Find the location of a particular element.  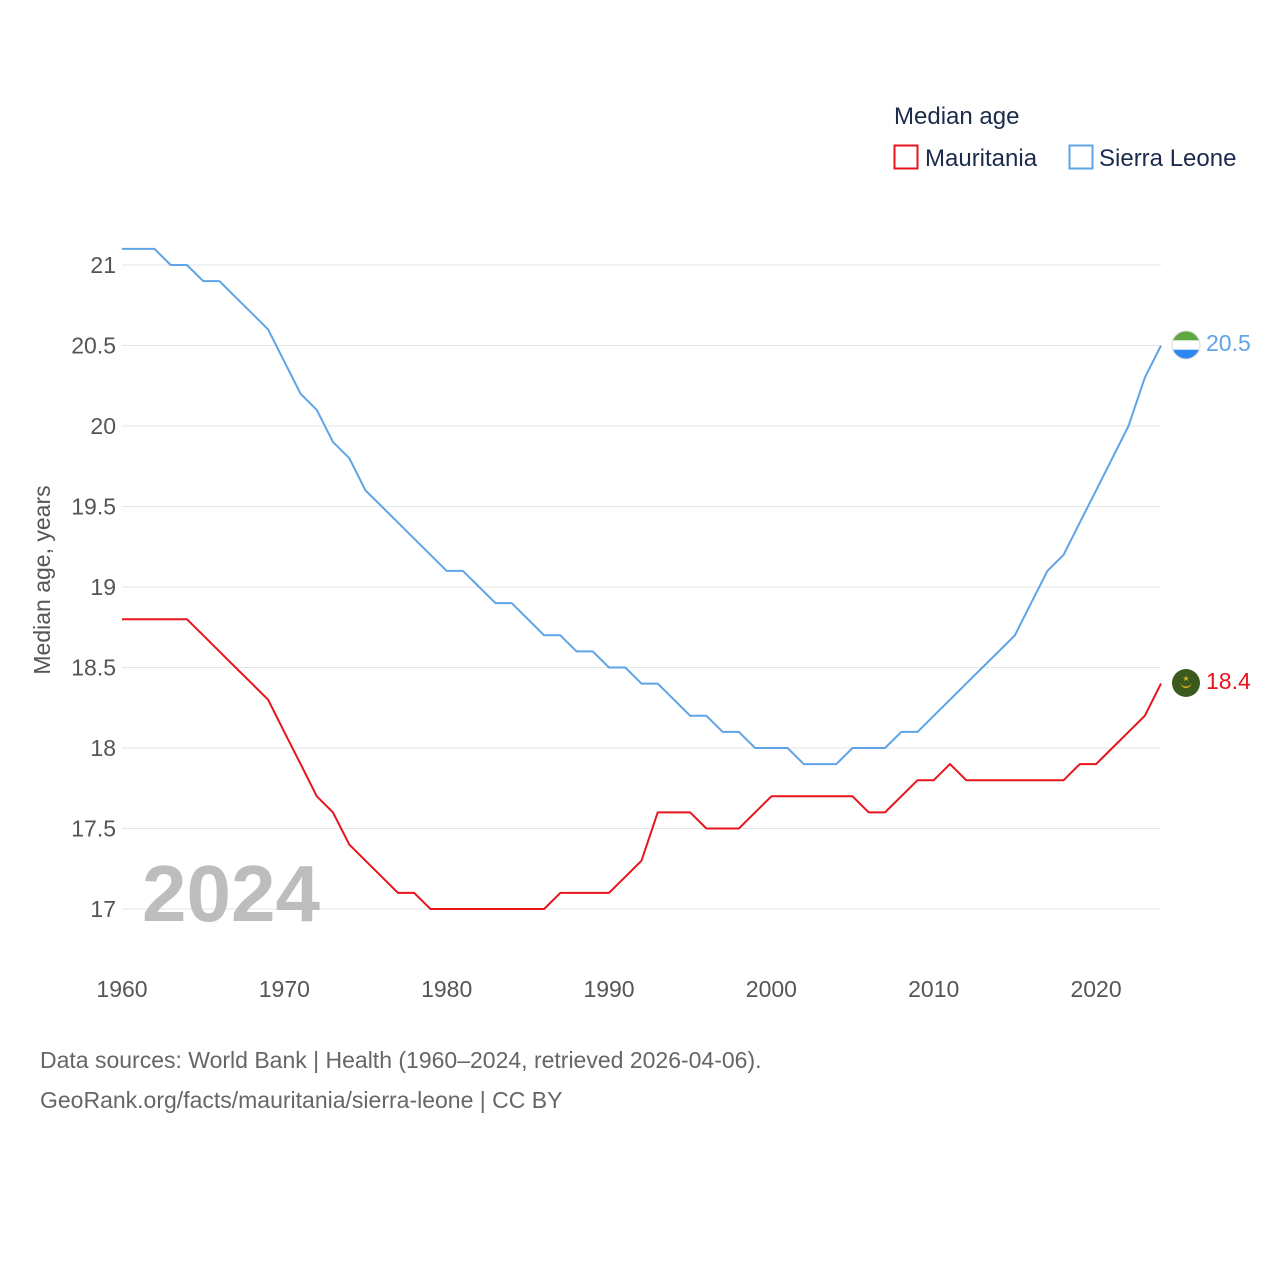

end-label-mauritania: 18.4 is located at coordinates (1228, 681).